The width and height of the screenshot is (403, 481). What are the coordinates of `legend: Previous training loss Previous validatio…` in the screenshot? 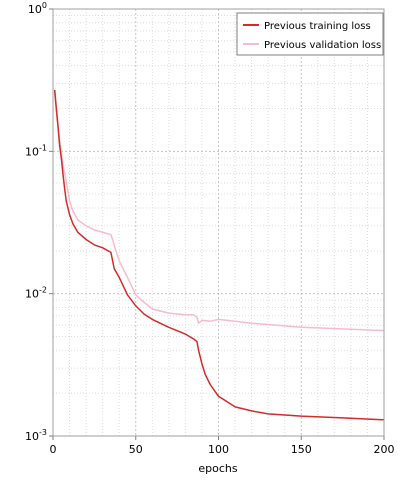 It's located at (310, 34).